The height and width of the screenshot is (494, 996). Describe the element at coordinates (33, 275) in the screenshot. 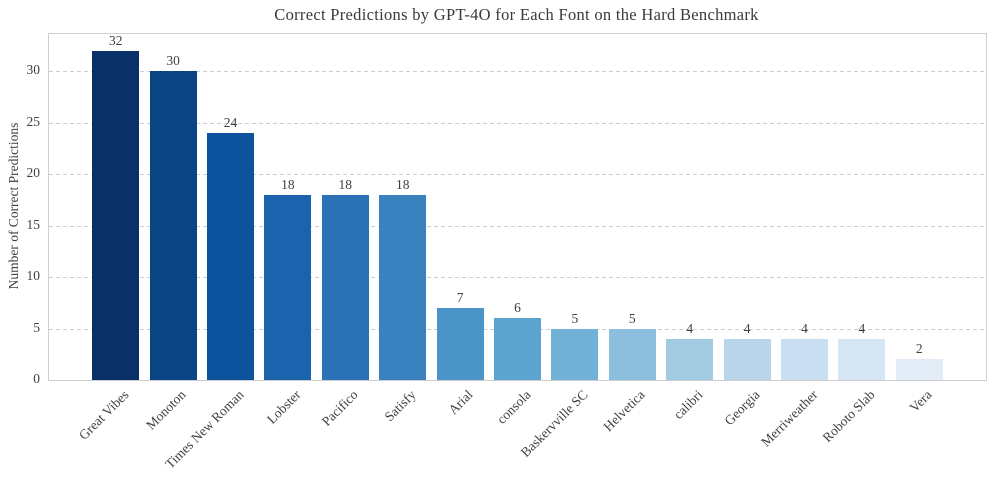

I see `y-tick-label: 10` at that location.